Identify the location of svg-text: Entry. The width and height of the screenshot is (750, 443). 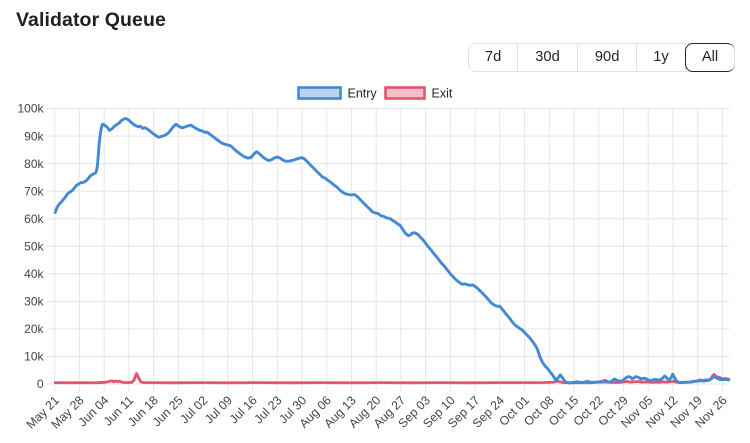
(363, 93).